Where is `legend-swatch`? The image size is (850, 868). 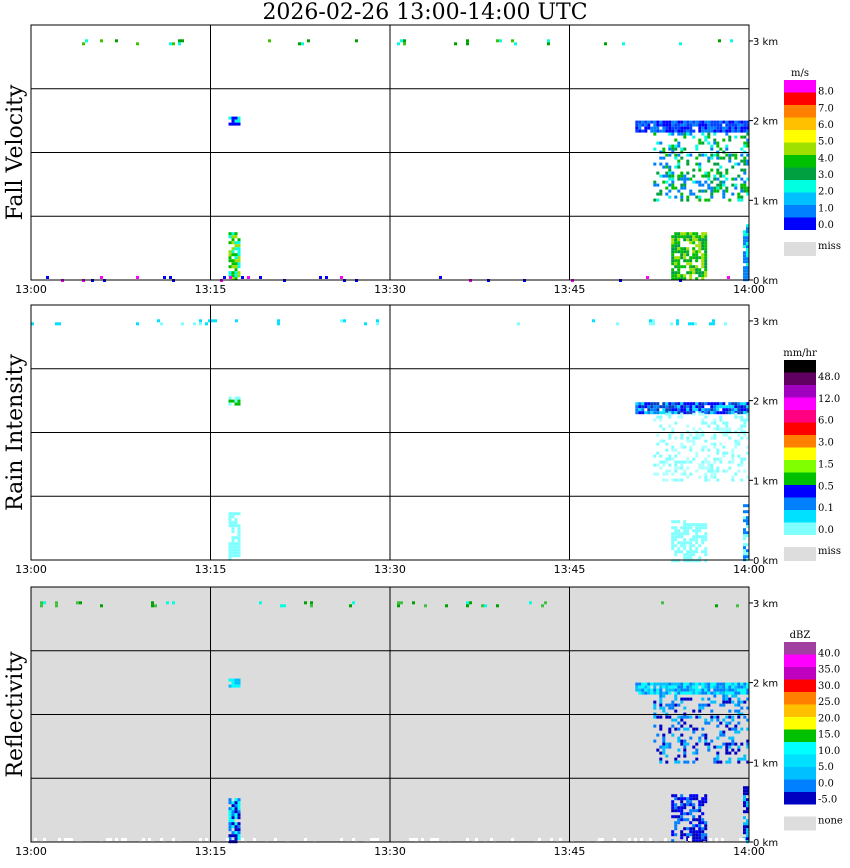
legend-swatch is located at coordinates (800, 428).